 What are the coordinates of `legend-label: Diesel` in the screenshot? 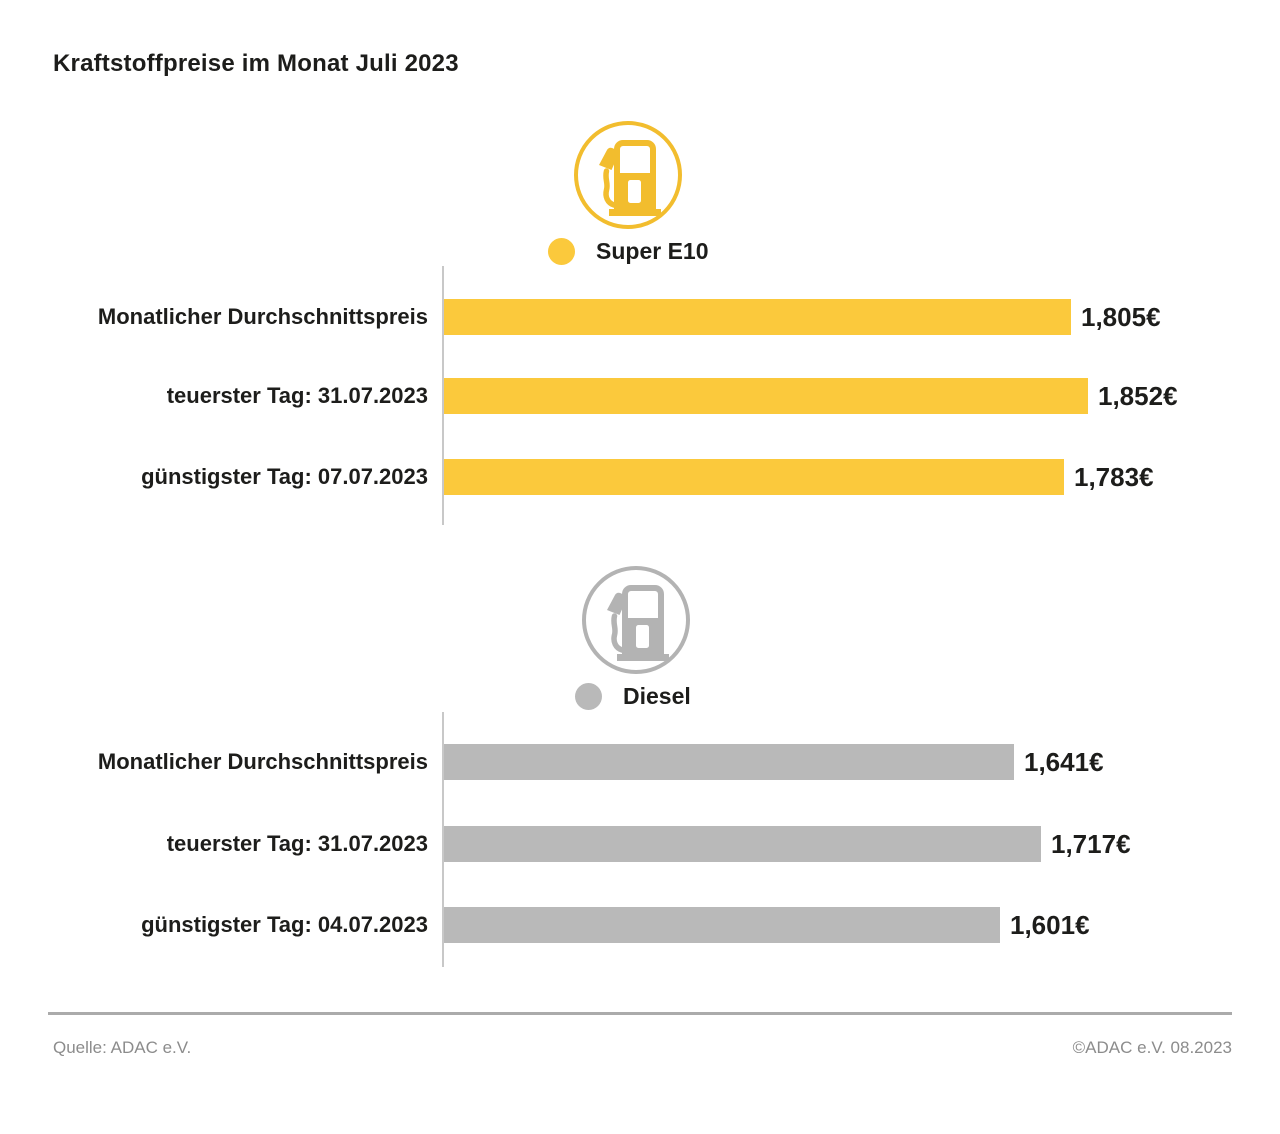 It's located at (657, 696).